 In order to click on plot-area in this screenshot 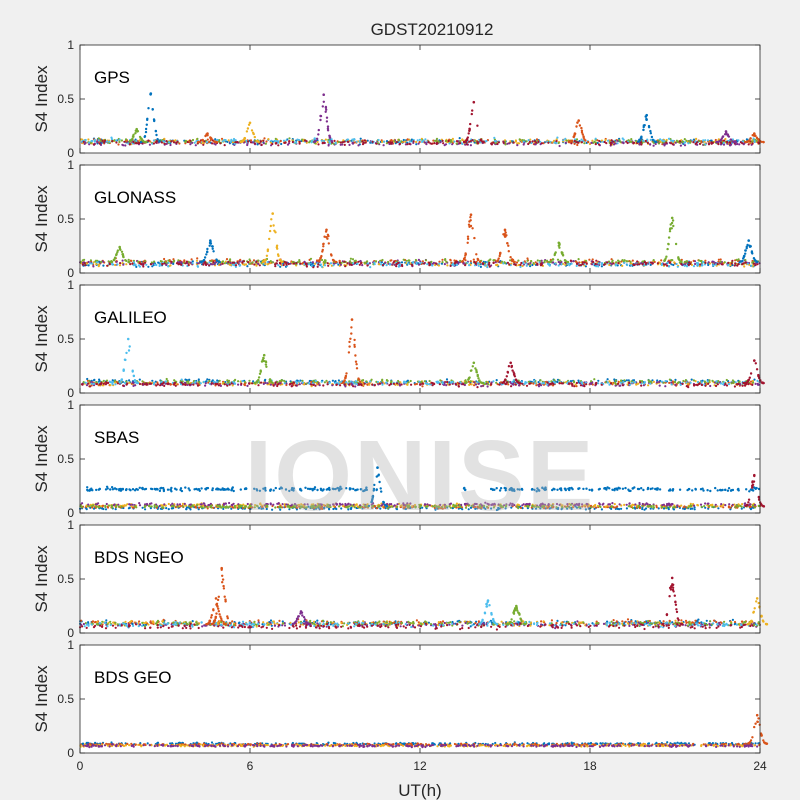, I will do `click(420, 99)`.